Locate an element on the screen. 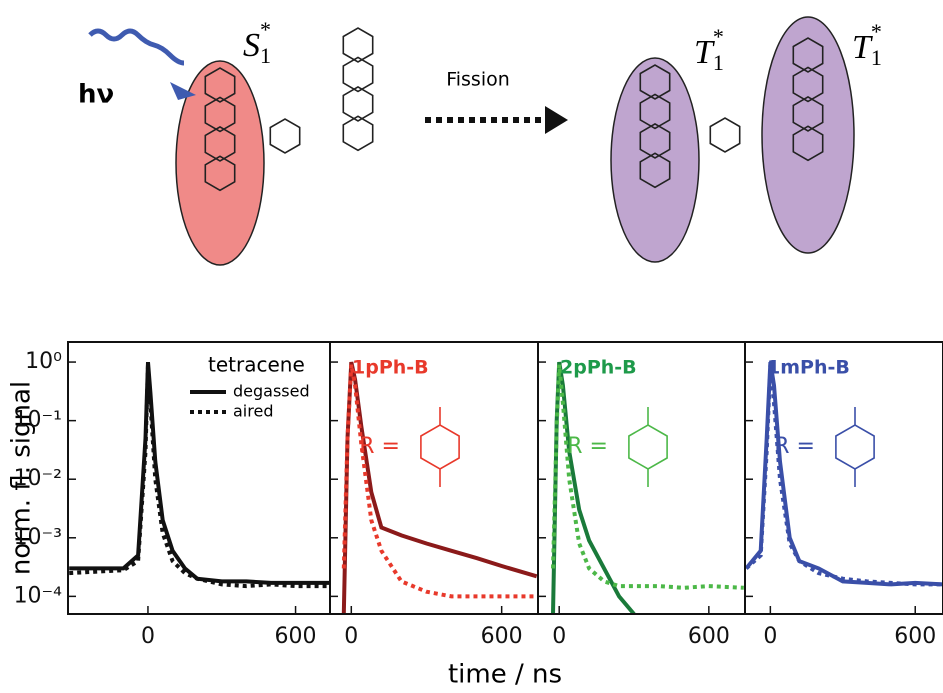 This screenshot has height=693, width=943. light-label: hν is located at coordinates (96, 95).